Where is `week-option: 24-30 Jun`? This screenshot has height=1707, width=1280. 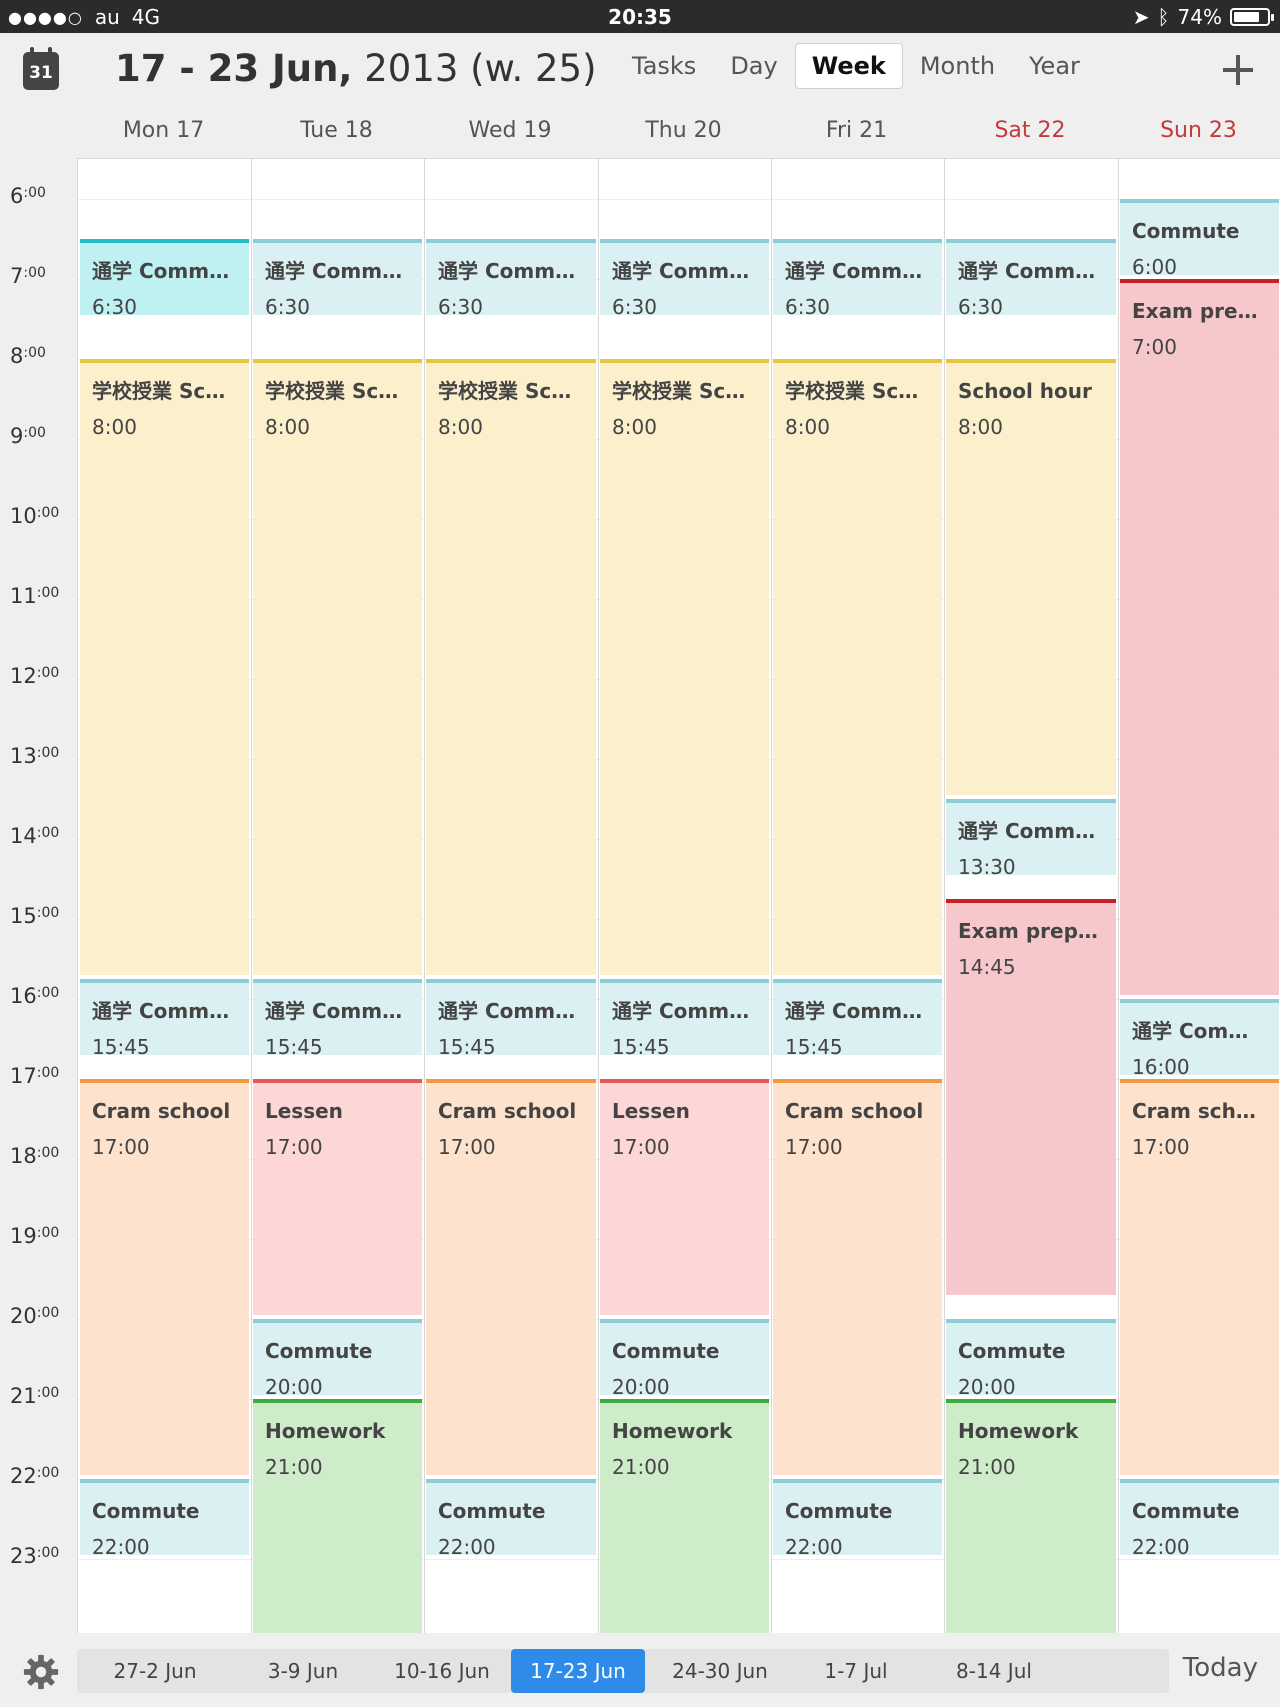 week-option: 24-30 Jun is located at coordinates (720, 1671).